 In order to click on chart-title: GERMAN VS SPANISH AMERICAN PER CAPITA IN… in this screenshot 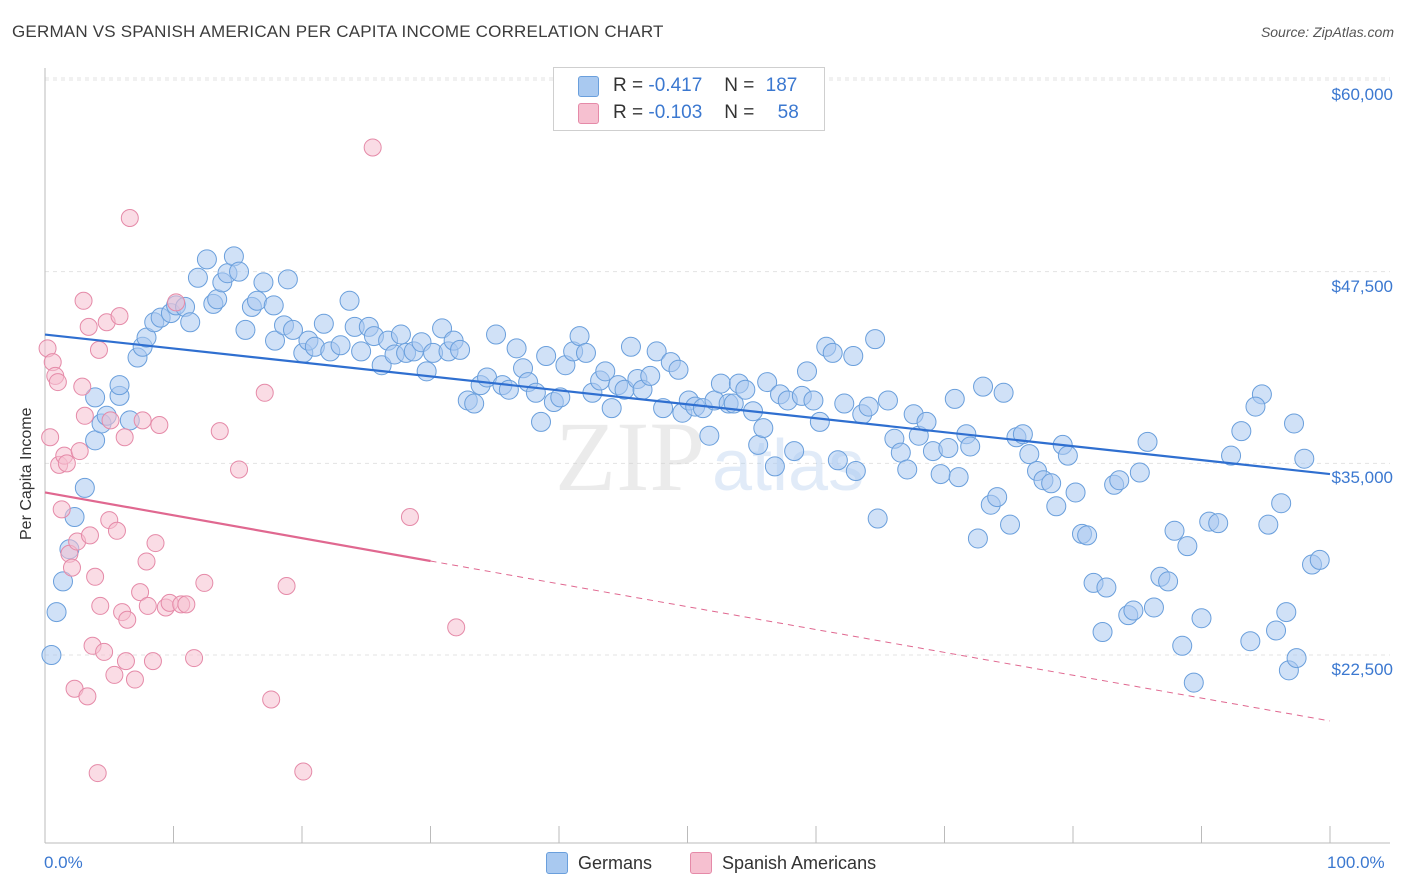, I will do `click(338, 31)`.